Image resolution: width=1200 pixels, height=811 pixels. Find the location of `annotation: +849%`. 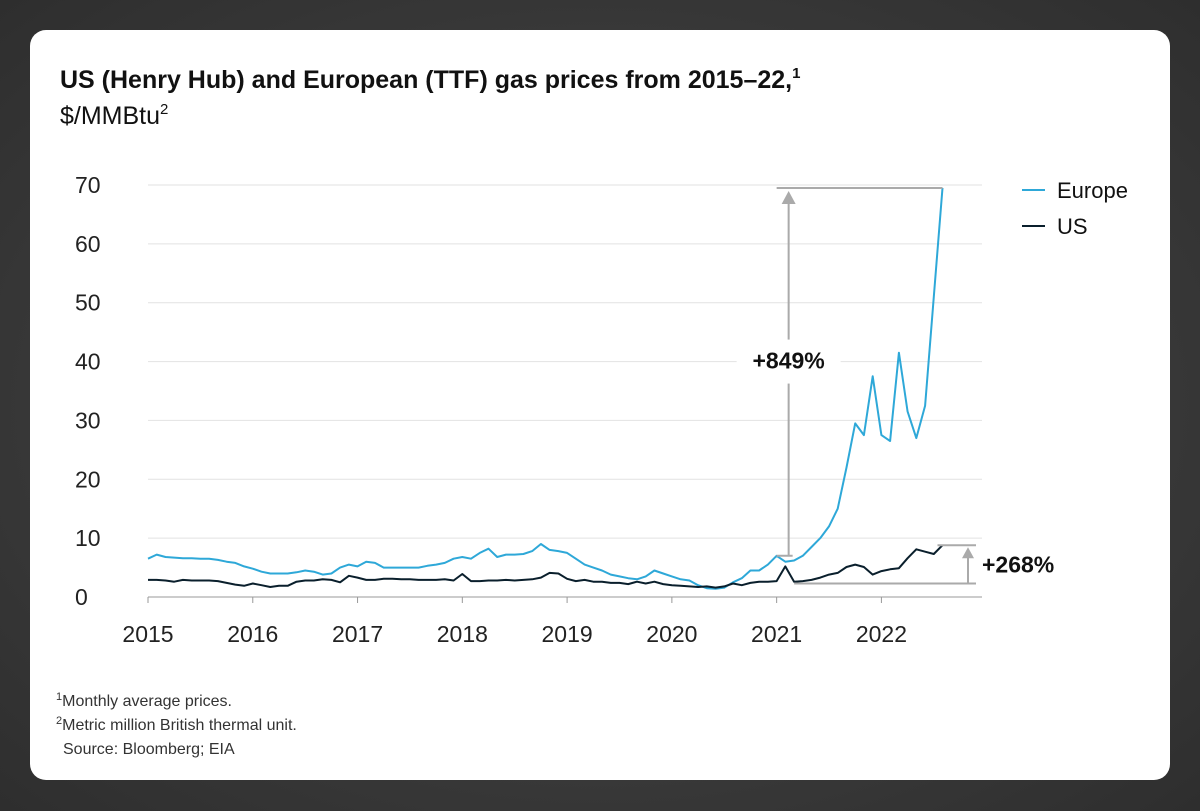

annotation: +849% is located at coordinates (789, 361).